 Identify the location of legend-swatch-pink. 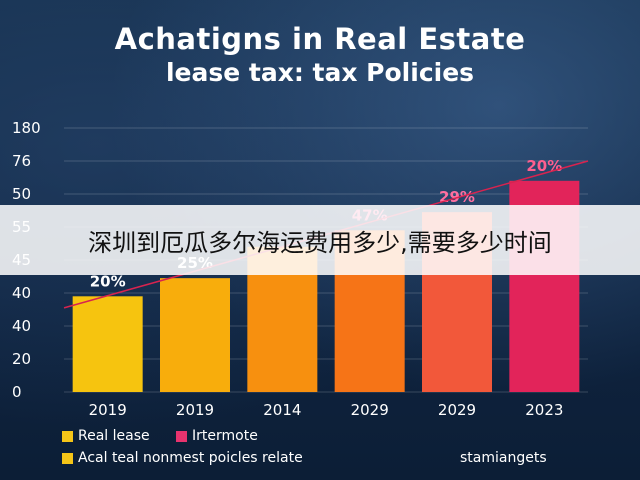
(181, 436).